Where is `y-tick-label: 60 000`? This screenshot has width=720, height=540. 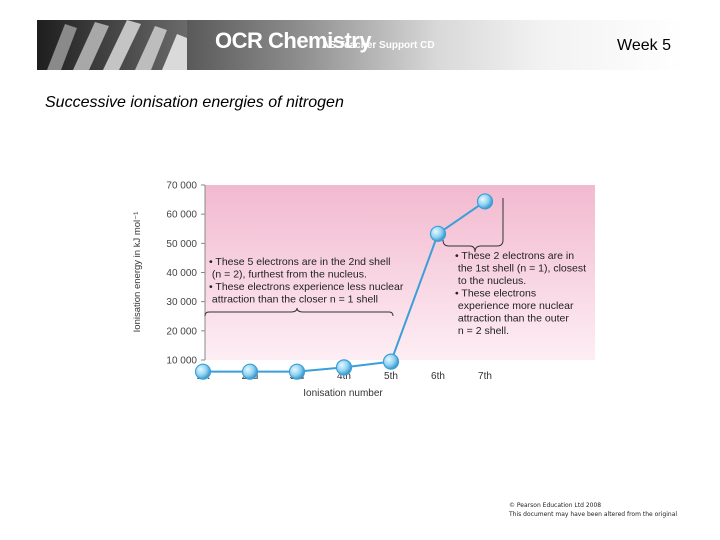 y-tick-label: 60 000 is located at coordinates (181, 215).